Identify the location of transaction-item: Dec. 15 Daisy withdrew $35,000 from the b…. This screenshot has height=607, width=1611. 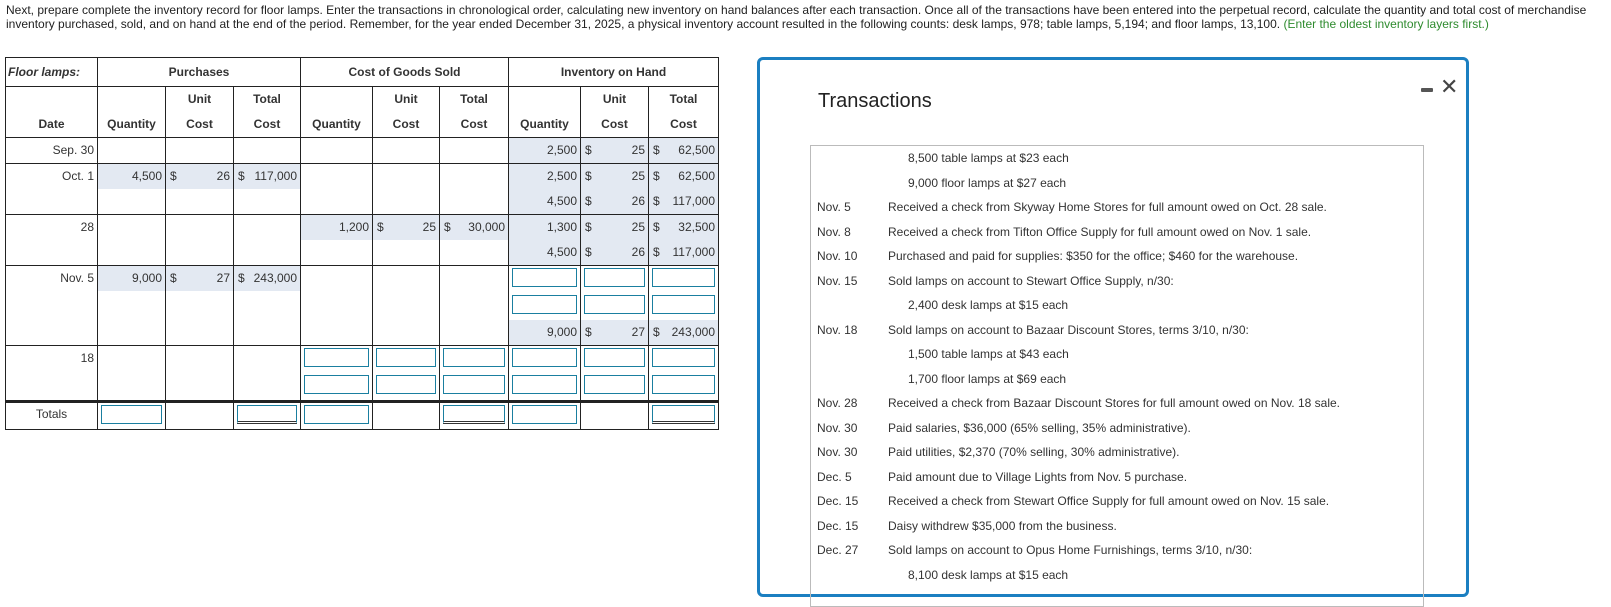
(1117, 526).